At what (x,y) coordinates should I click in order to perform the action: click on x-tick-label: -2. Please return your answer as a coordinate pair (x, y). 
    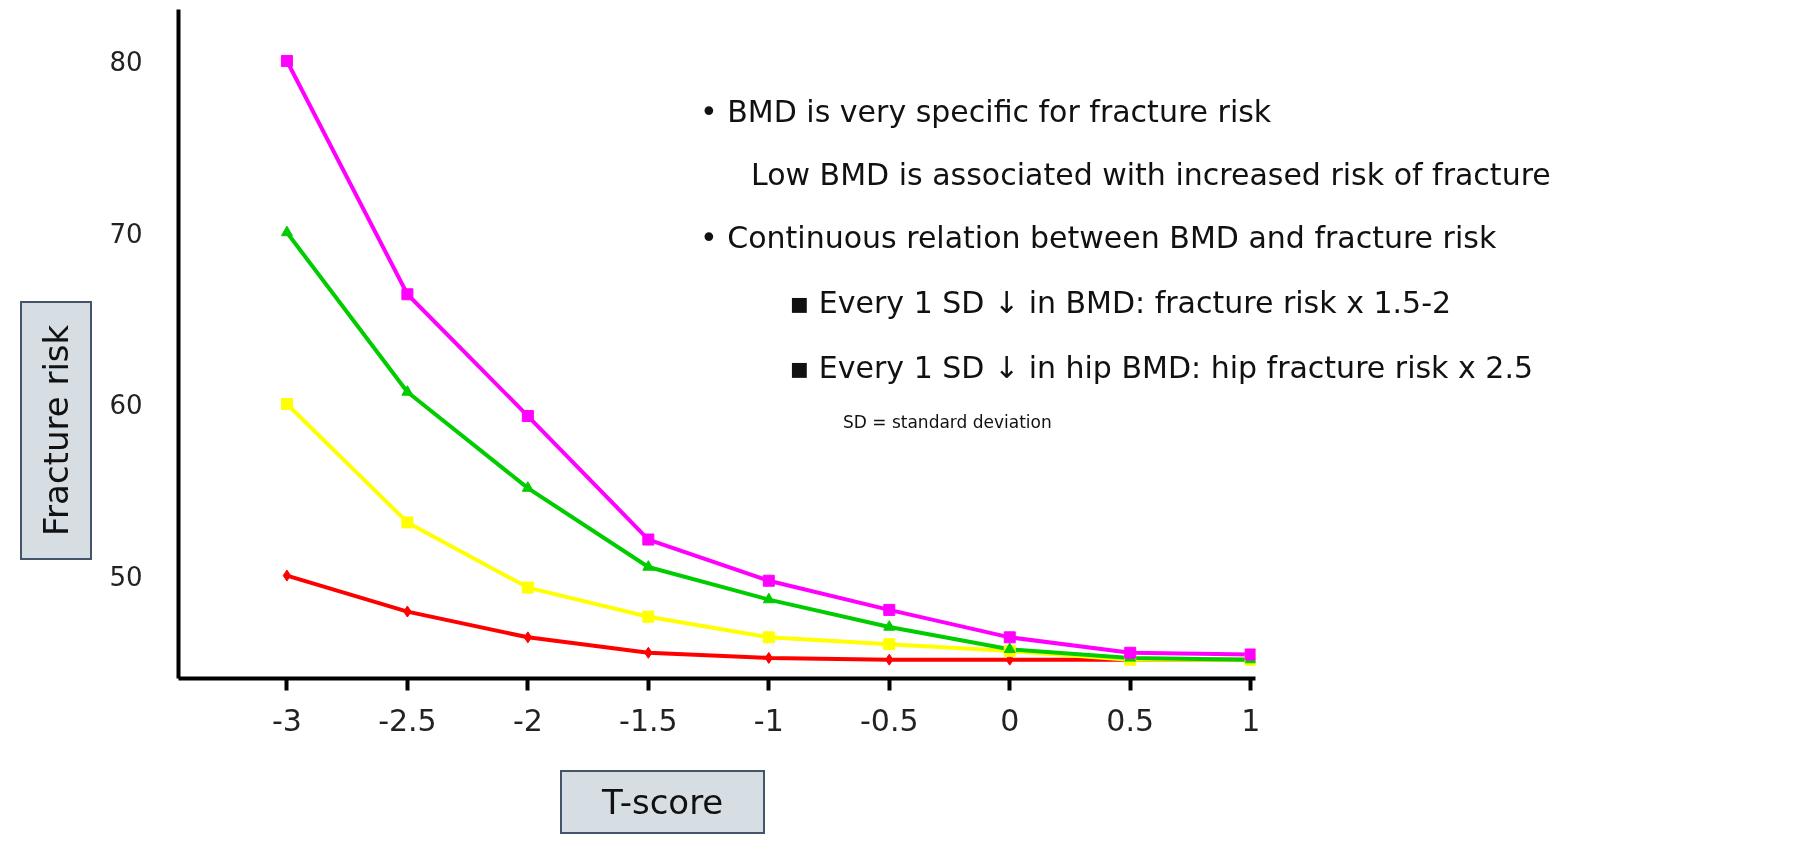
    Looking at the image, I should click on (527, 720).